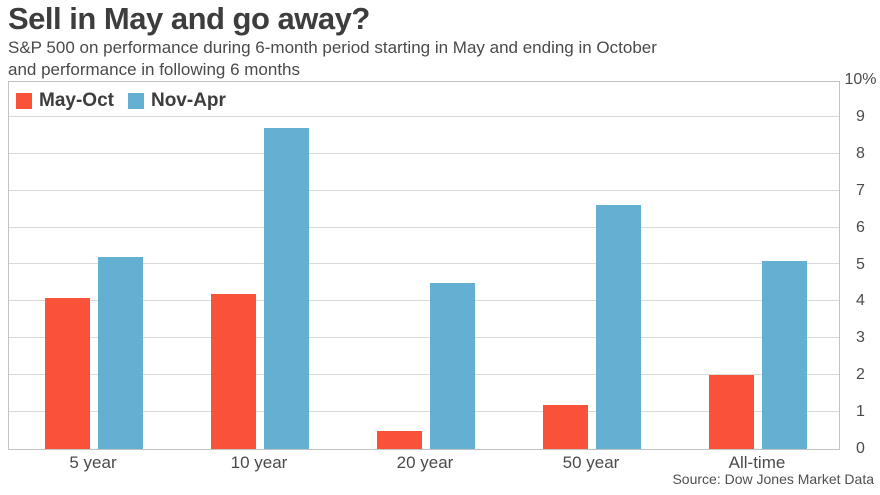 The image size is (880, 495). Describe the element at coordinates (452, 366) in the screenshot. I see `bar-nov-apr-20-year` at that location.